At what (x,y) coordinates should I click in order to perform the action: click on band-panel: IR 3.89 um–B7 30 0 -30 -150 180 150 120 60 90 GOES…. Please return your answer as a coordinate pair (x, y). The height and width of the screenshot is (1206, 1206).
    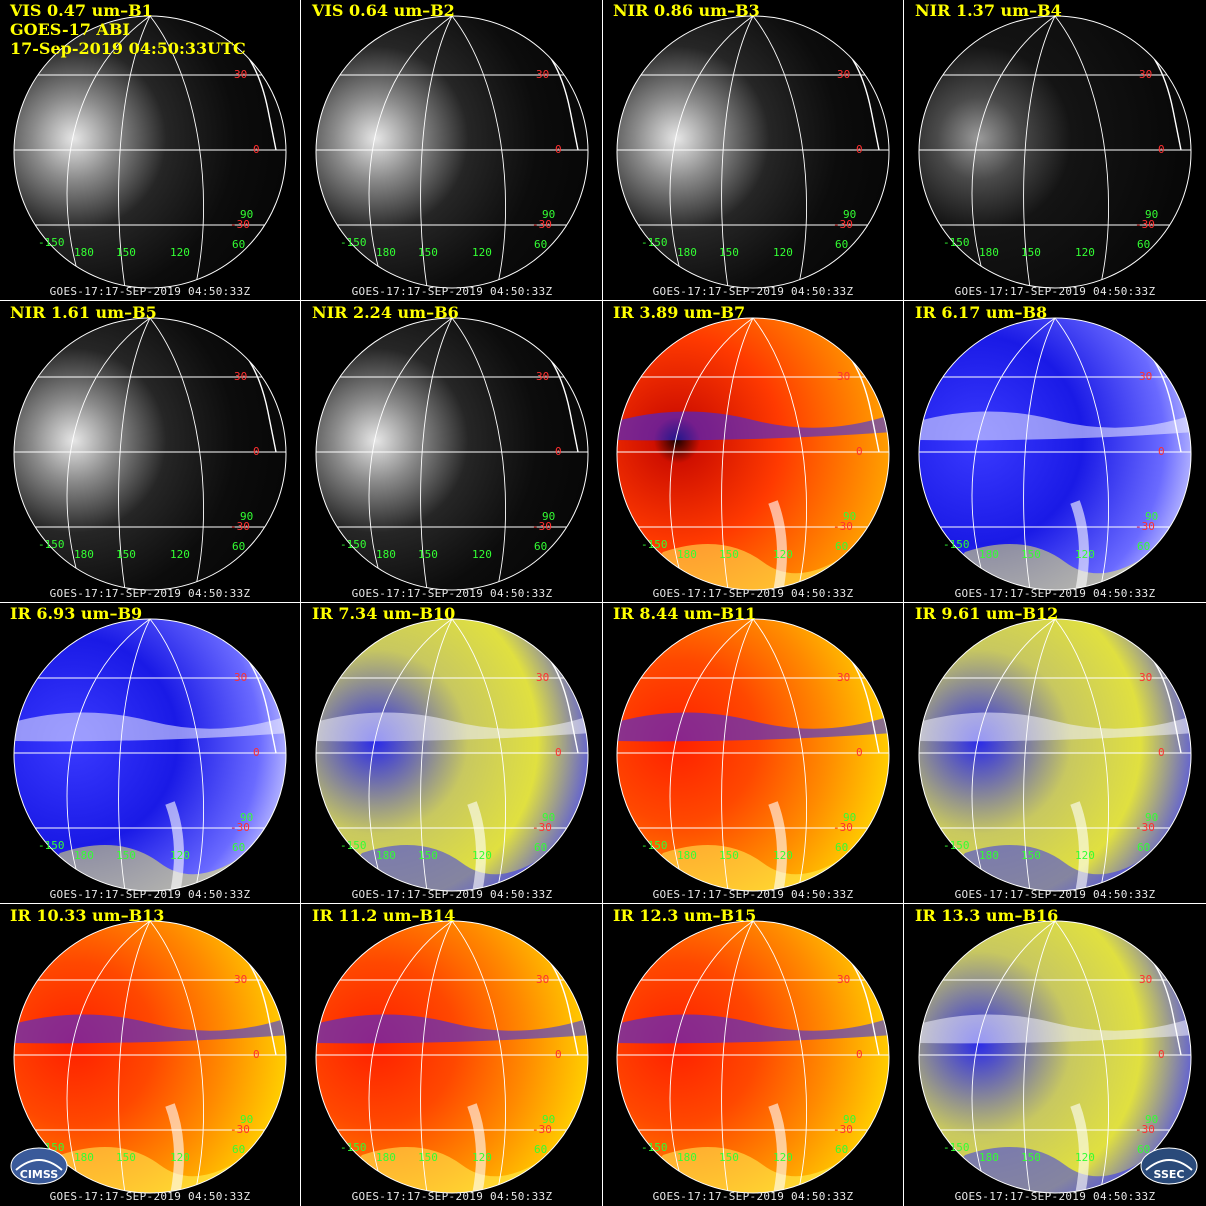
    Looking at the image, I should click on (753, 452).